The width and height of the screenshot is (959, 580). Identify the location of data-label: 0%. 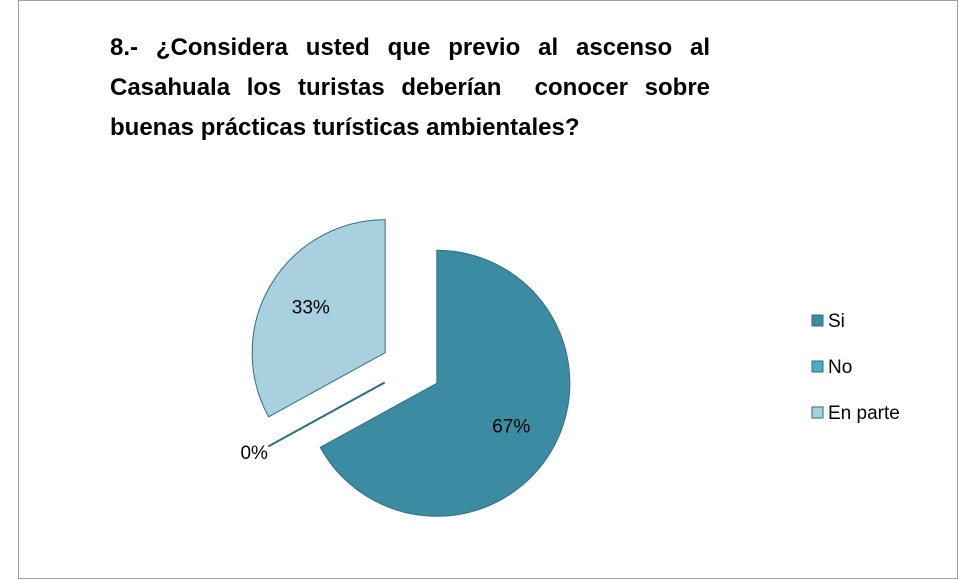
(254, 453).